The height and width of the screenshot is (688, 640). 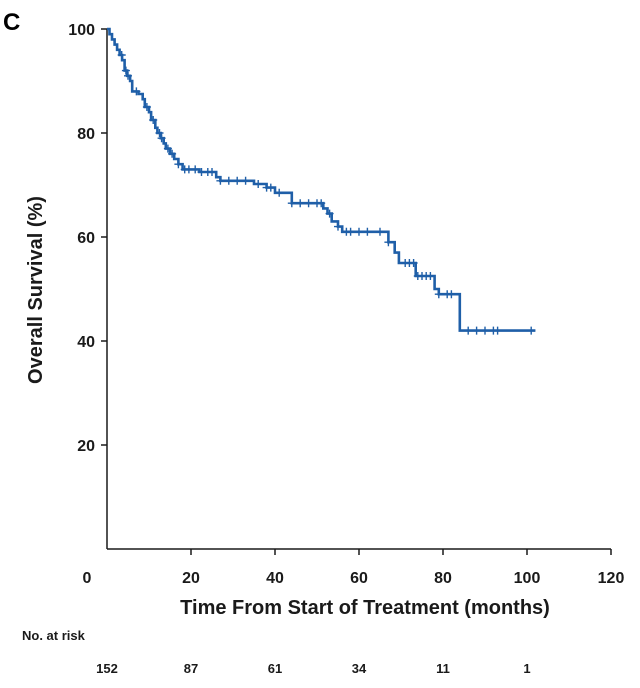 I want to click on y-tick-label: 40, so click(x=86, y=342).